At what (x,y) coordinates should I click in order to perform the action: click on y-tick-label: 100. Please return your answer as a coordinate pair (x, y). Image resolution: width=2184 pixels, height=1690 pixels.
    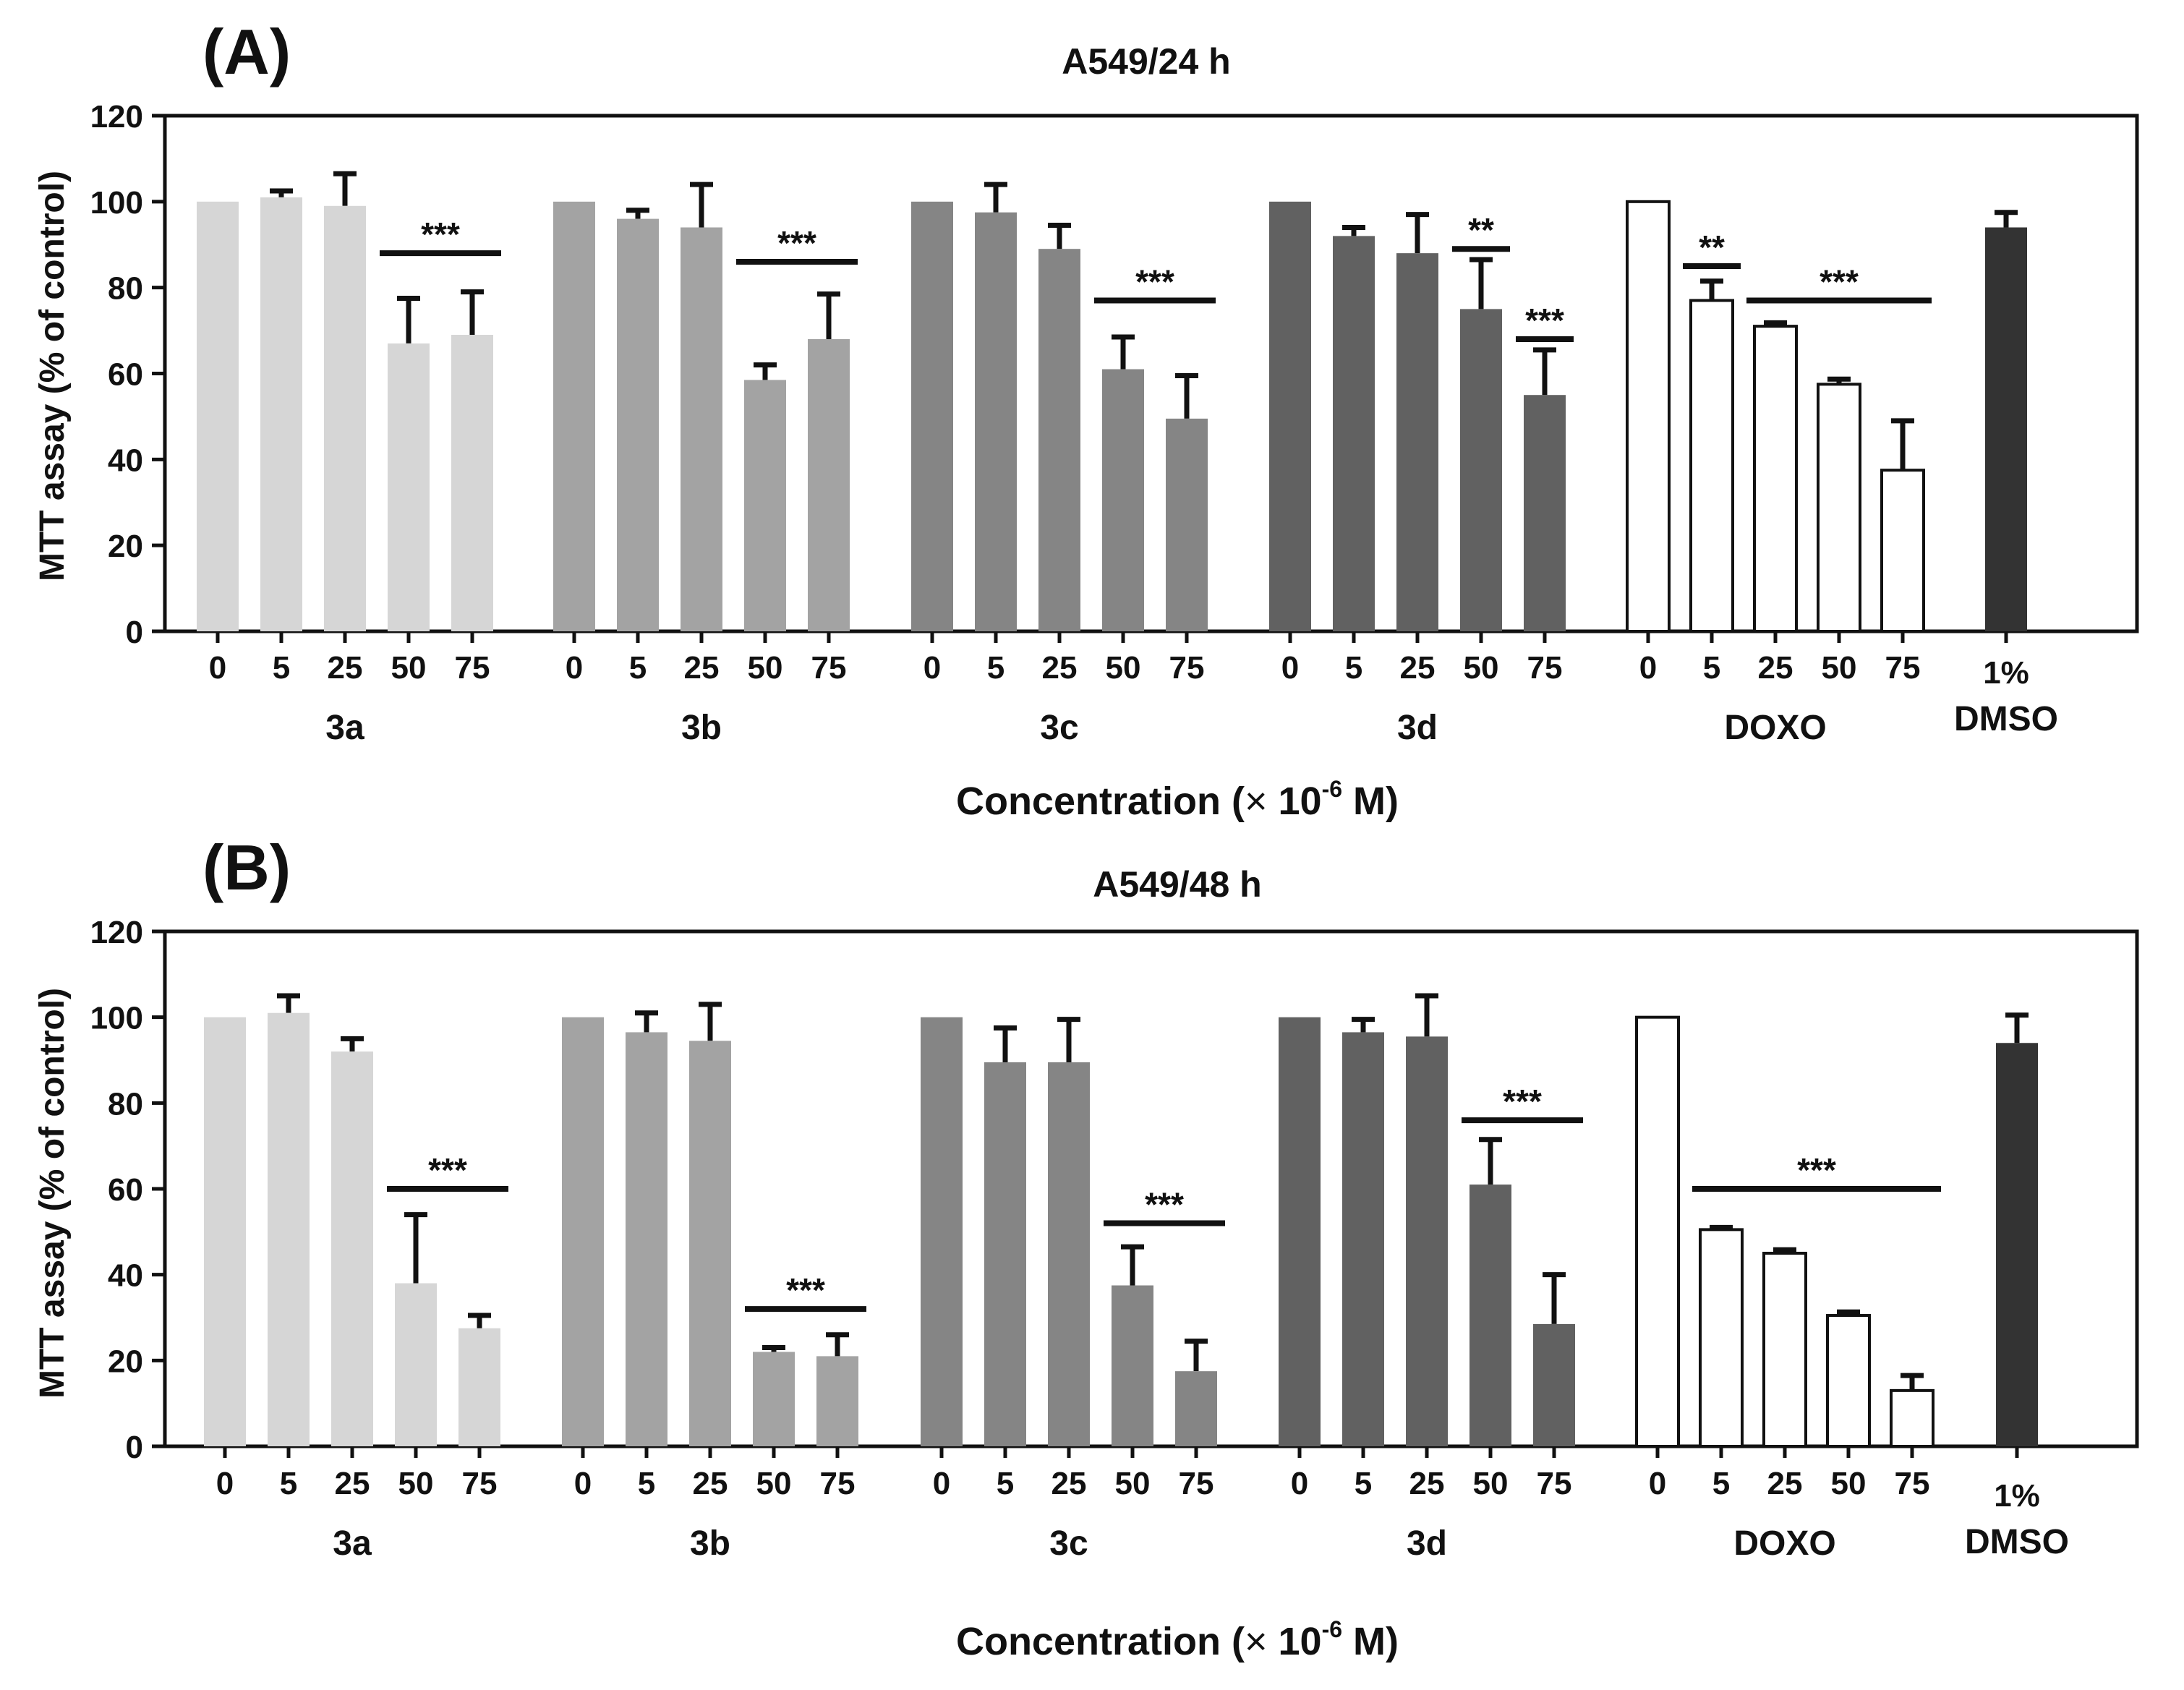
    Looking at the image, I should click on (116, 203).